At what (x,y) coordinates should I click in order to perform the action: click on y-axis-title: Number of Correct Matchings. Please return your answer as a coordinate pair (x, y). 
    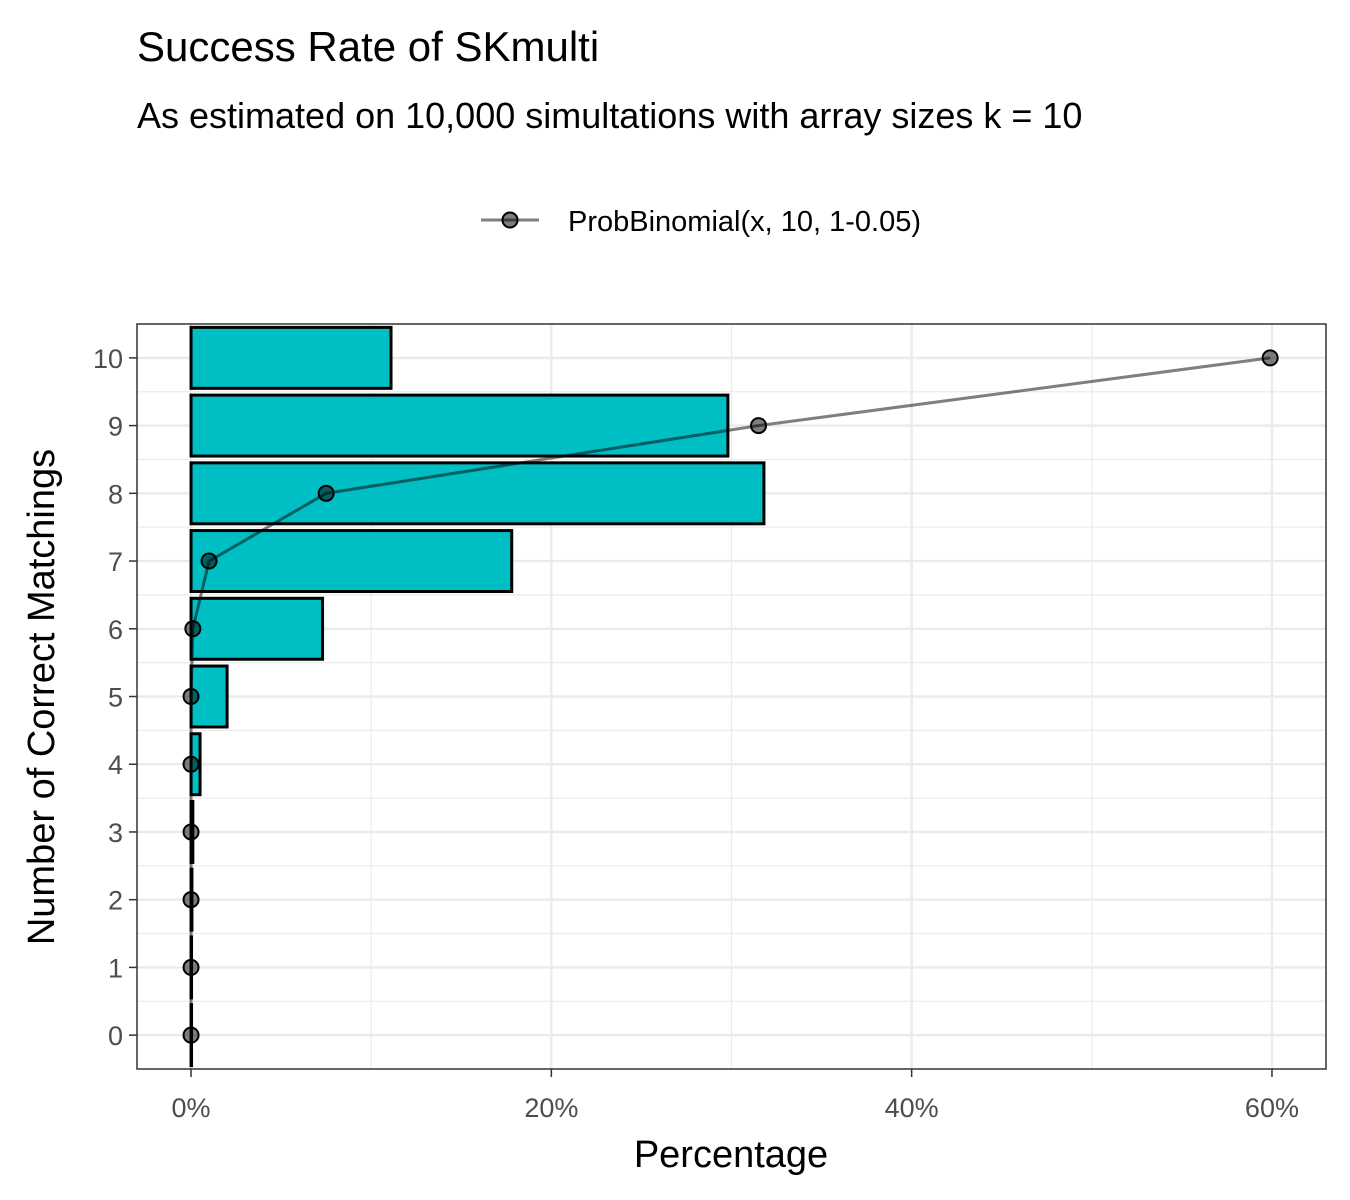
    Looking at the image, I should click on (42, 697).